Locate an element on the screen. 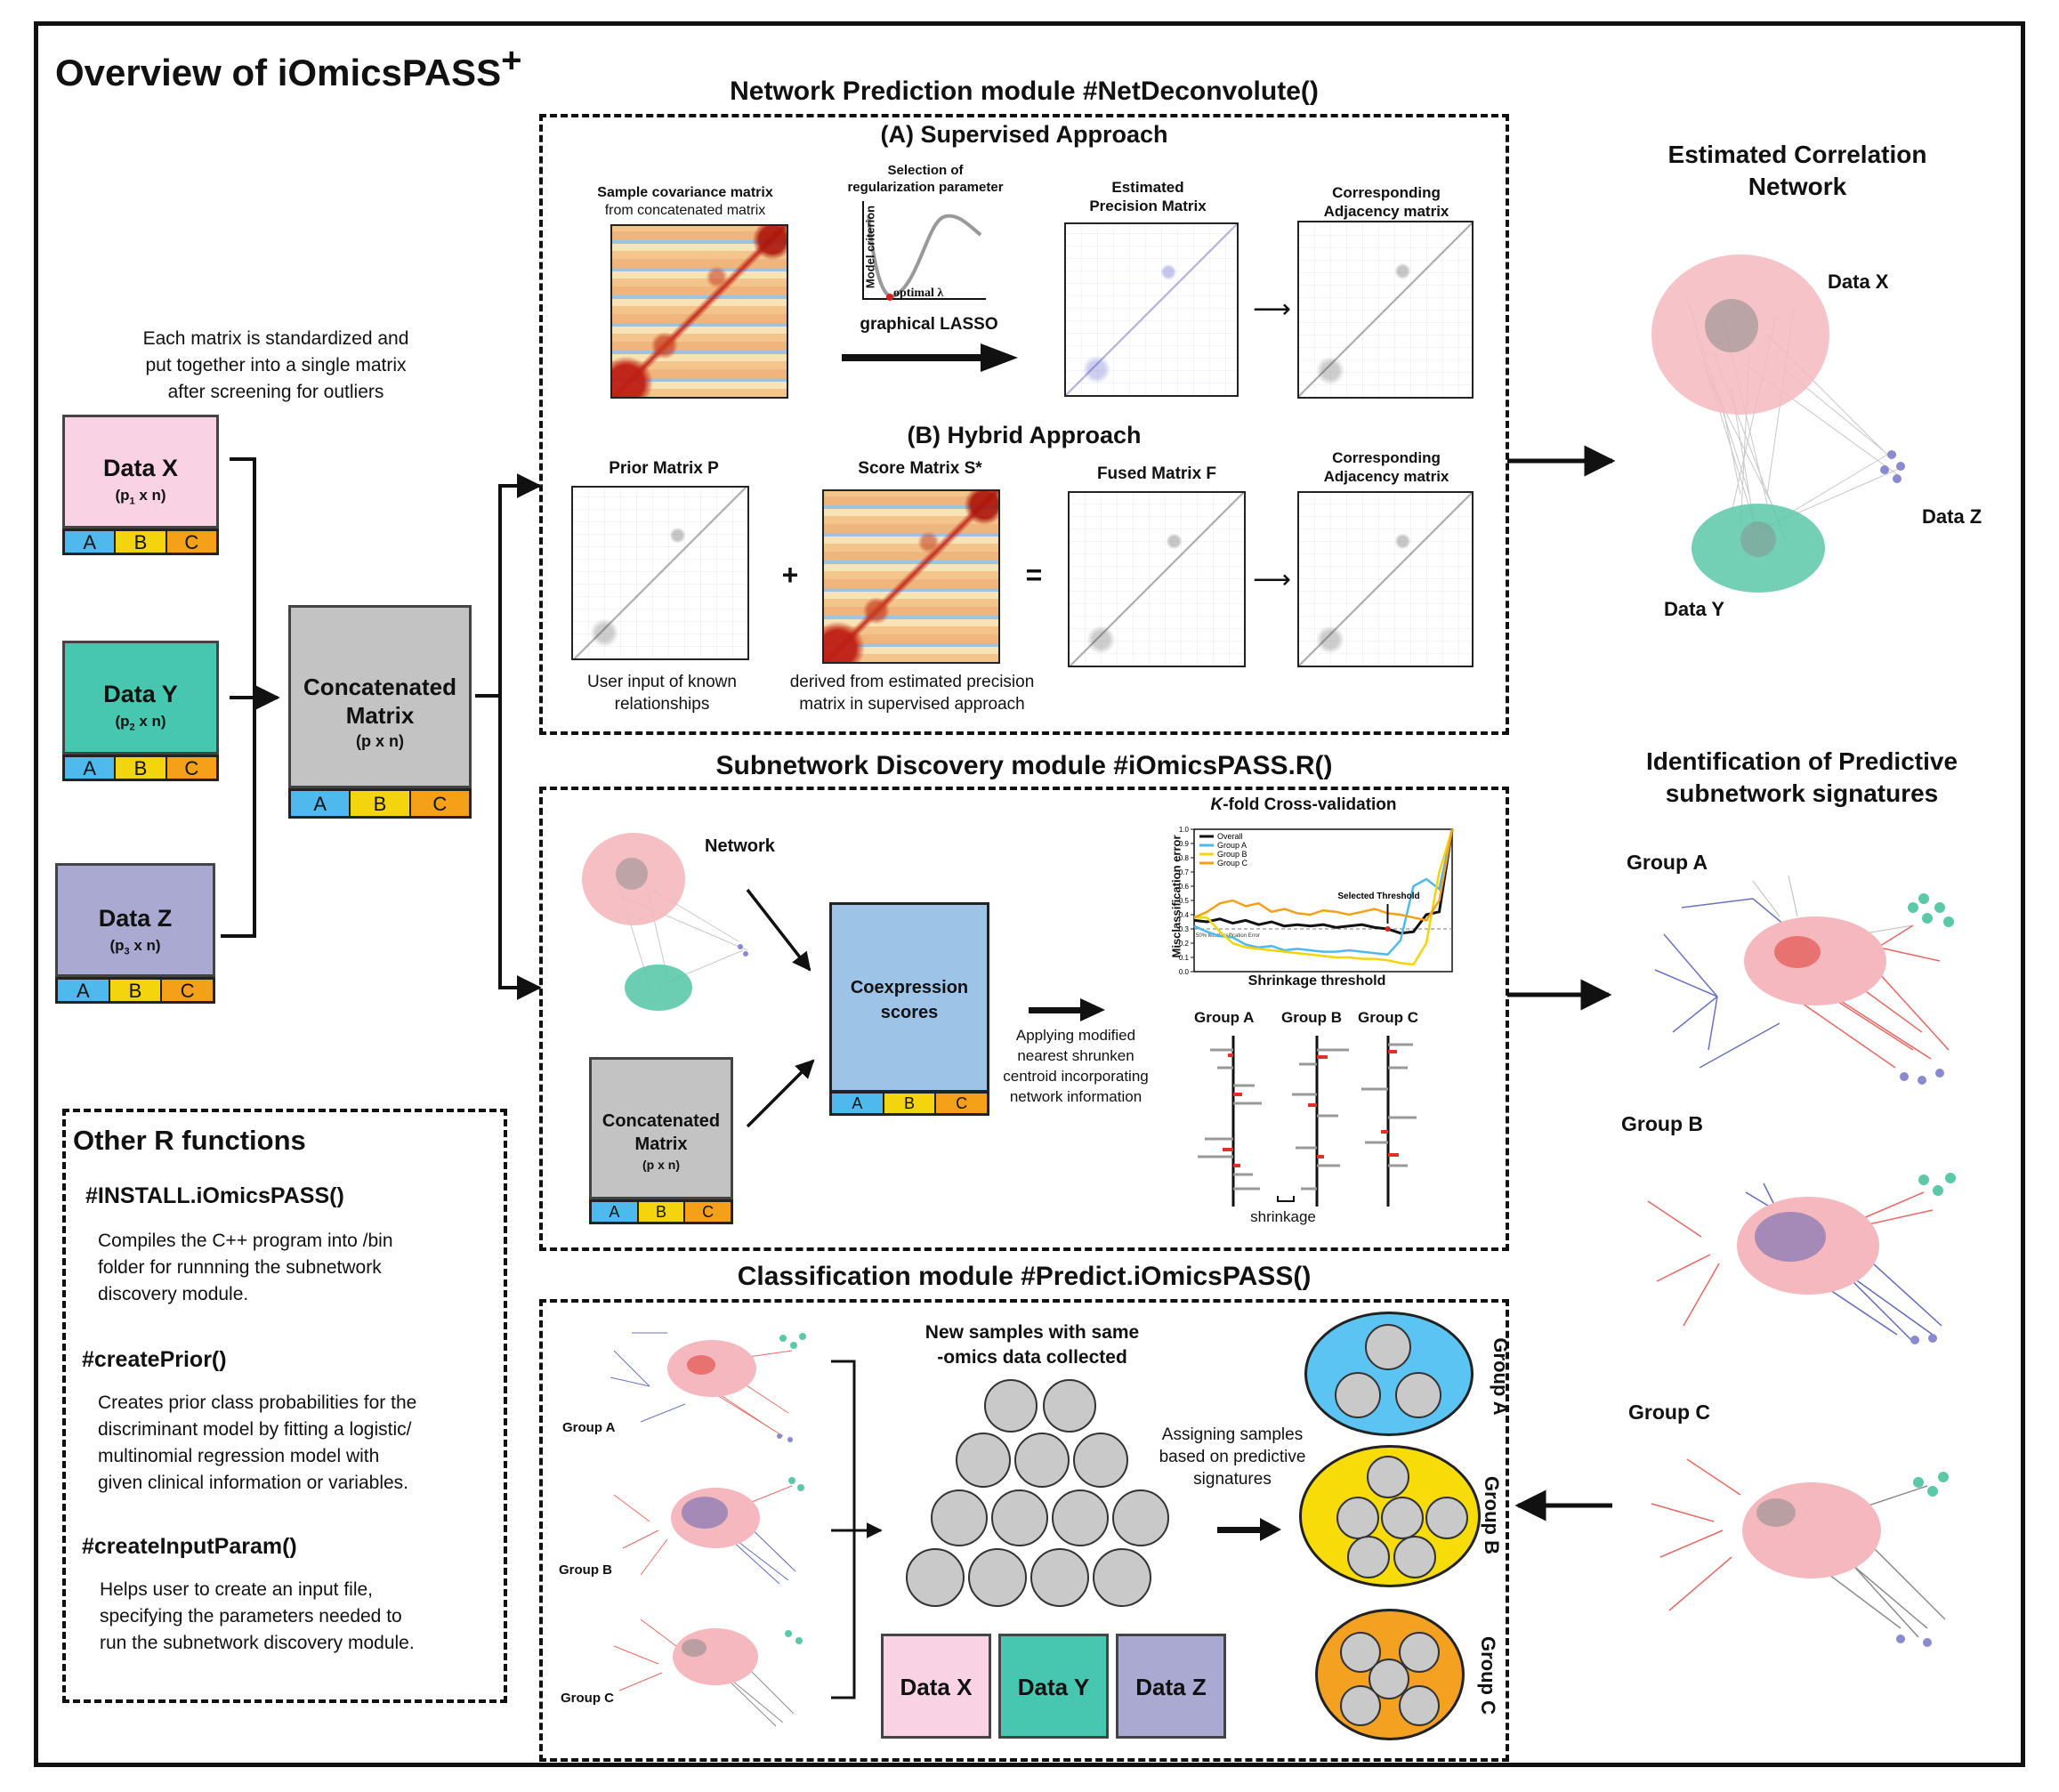 Image resolution: width=2059 pixels, height=1792 pixels. prior-note-line: User input of known is located at coordinates (662, 682).